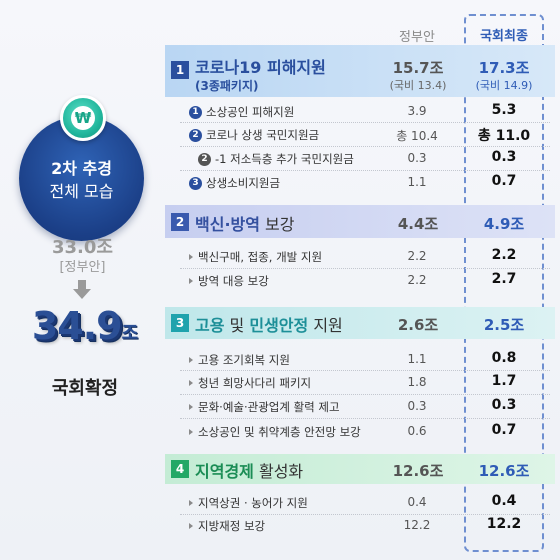 This screenshot has width=560, height=560. I want to click on row-text: 지역상권 · 농어가 지원, so click(253, 503).